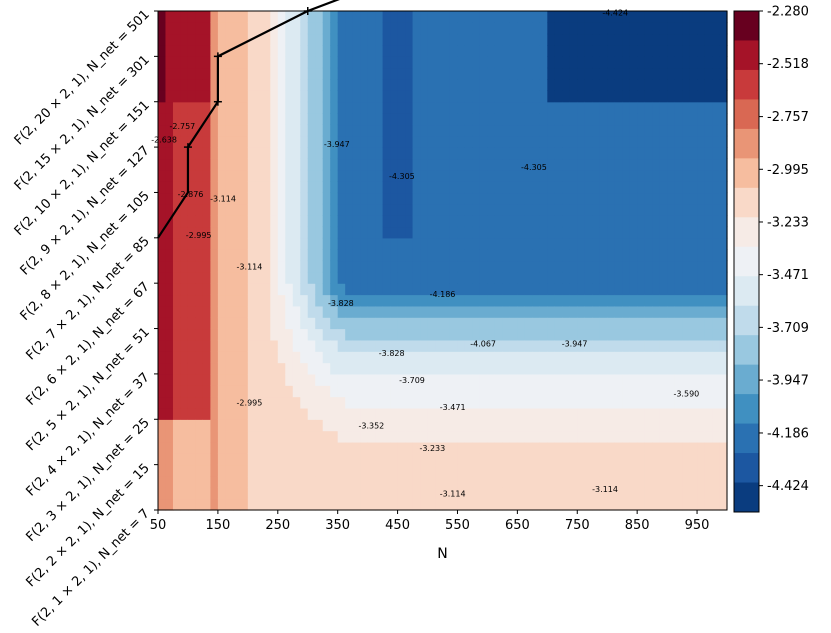 The height and width of the screenshot is (633, 831). I want to click on contour-label: -3.947, so click(337, 144).